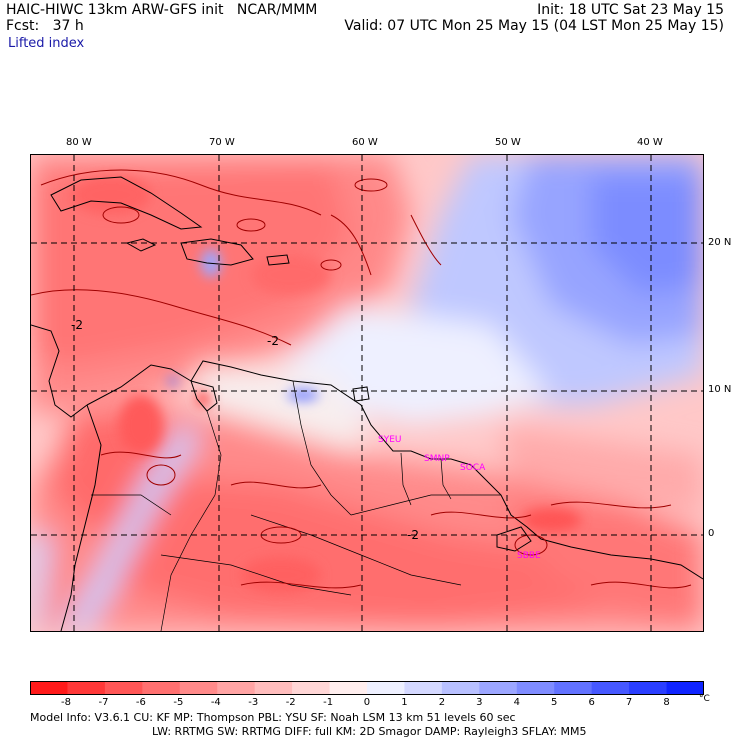 The image size is (740, 740). I want to click on colorbar, so click(367, 688).